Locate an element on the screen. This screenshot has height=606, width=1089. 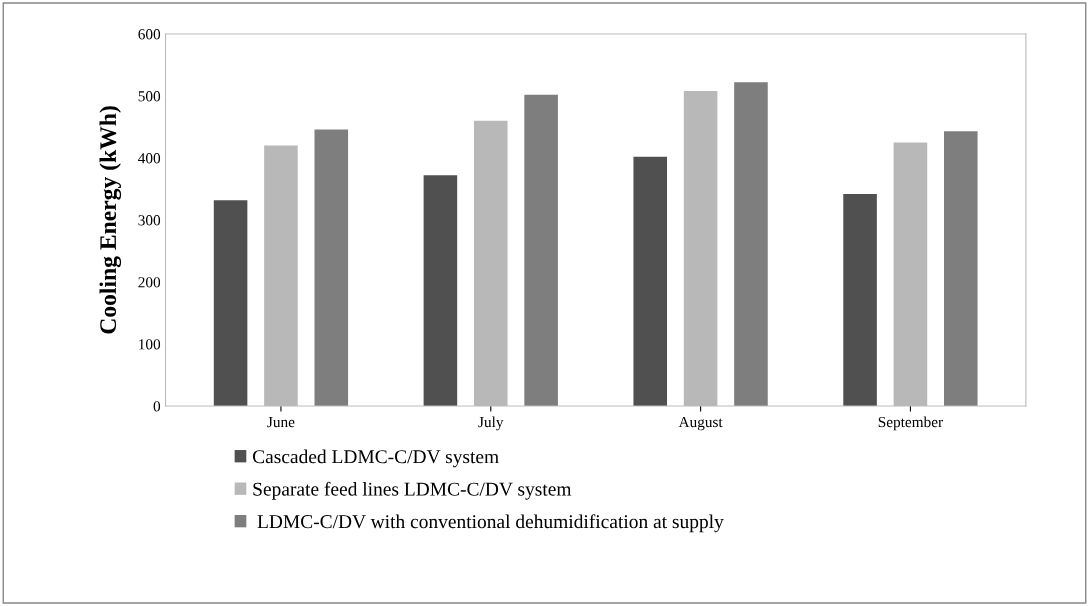
legend-label: LDMC-C/DV with conventional dehumidification at supply is located at coordinates (490, 523).